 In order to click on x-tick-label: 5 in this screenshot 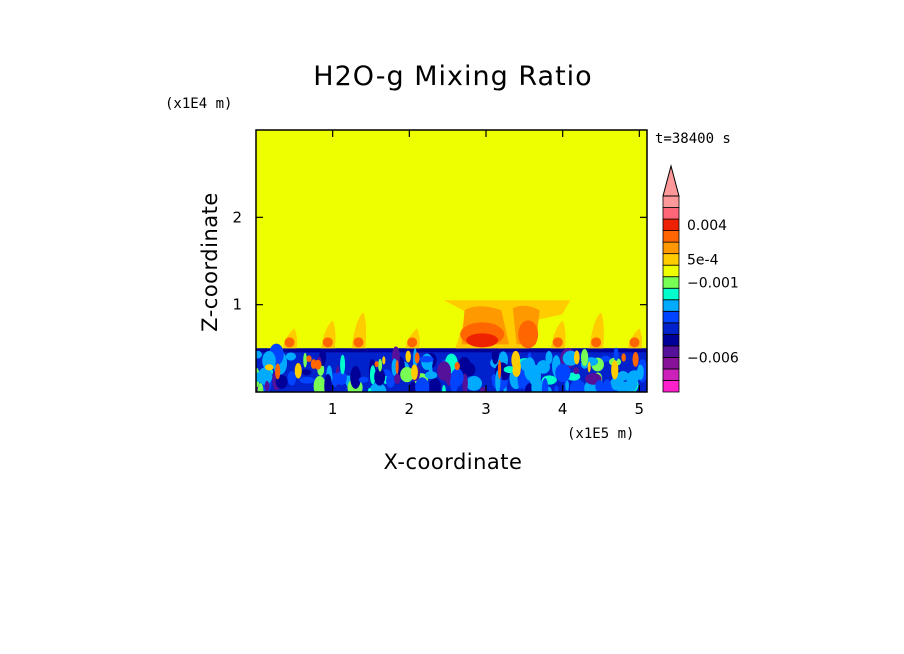, I will do `click(640, 409)`.